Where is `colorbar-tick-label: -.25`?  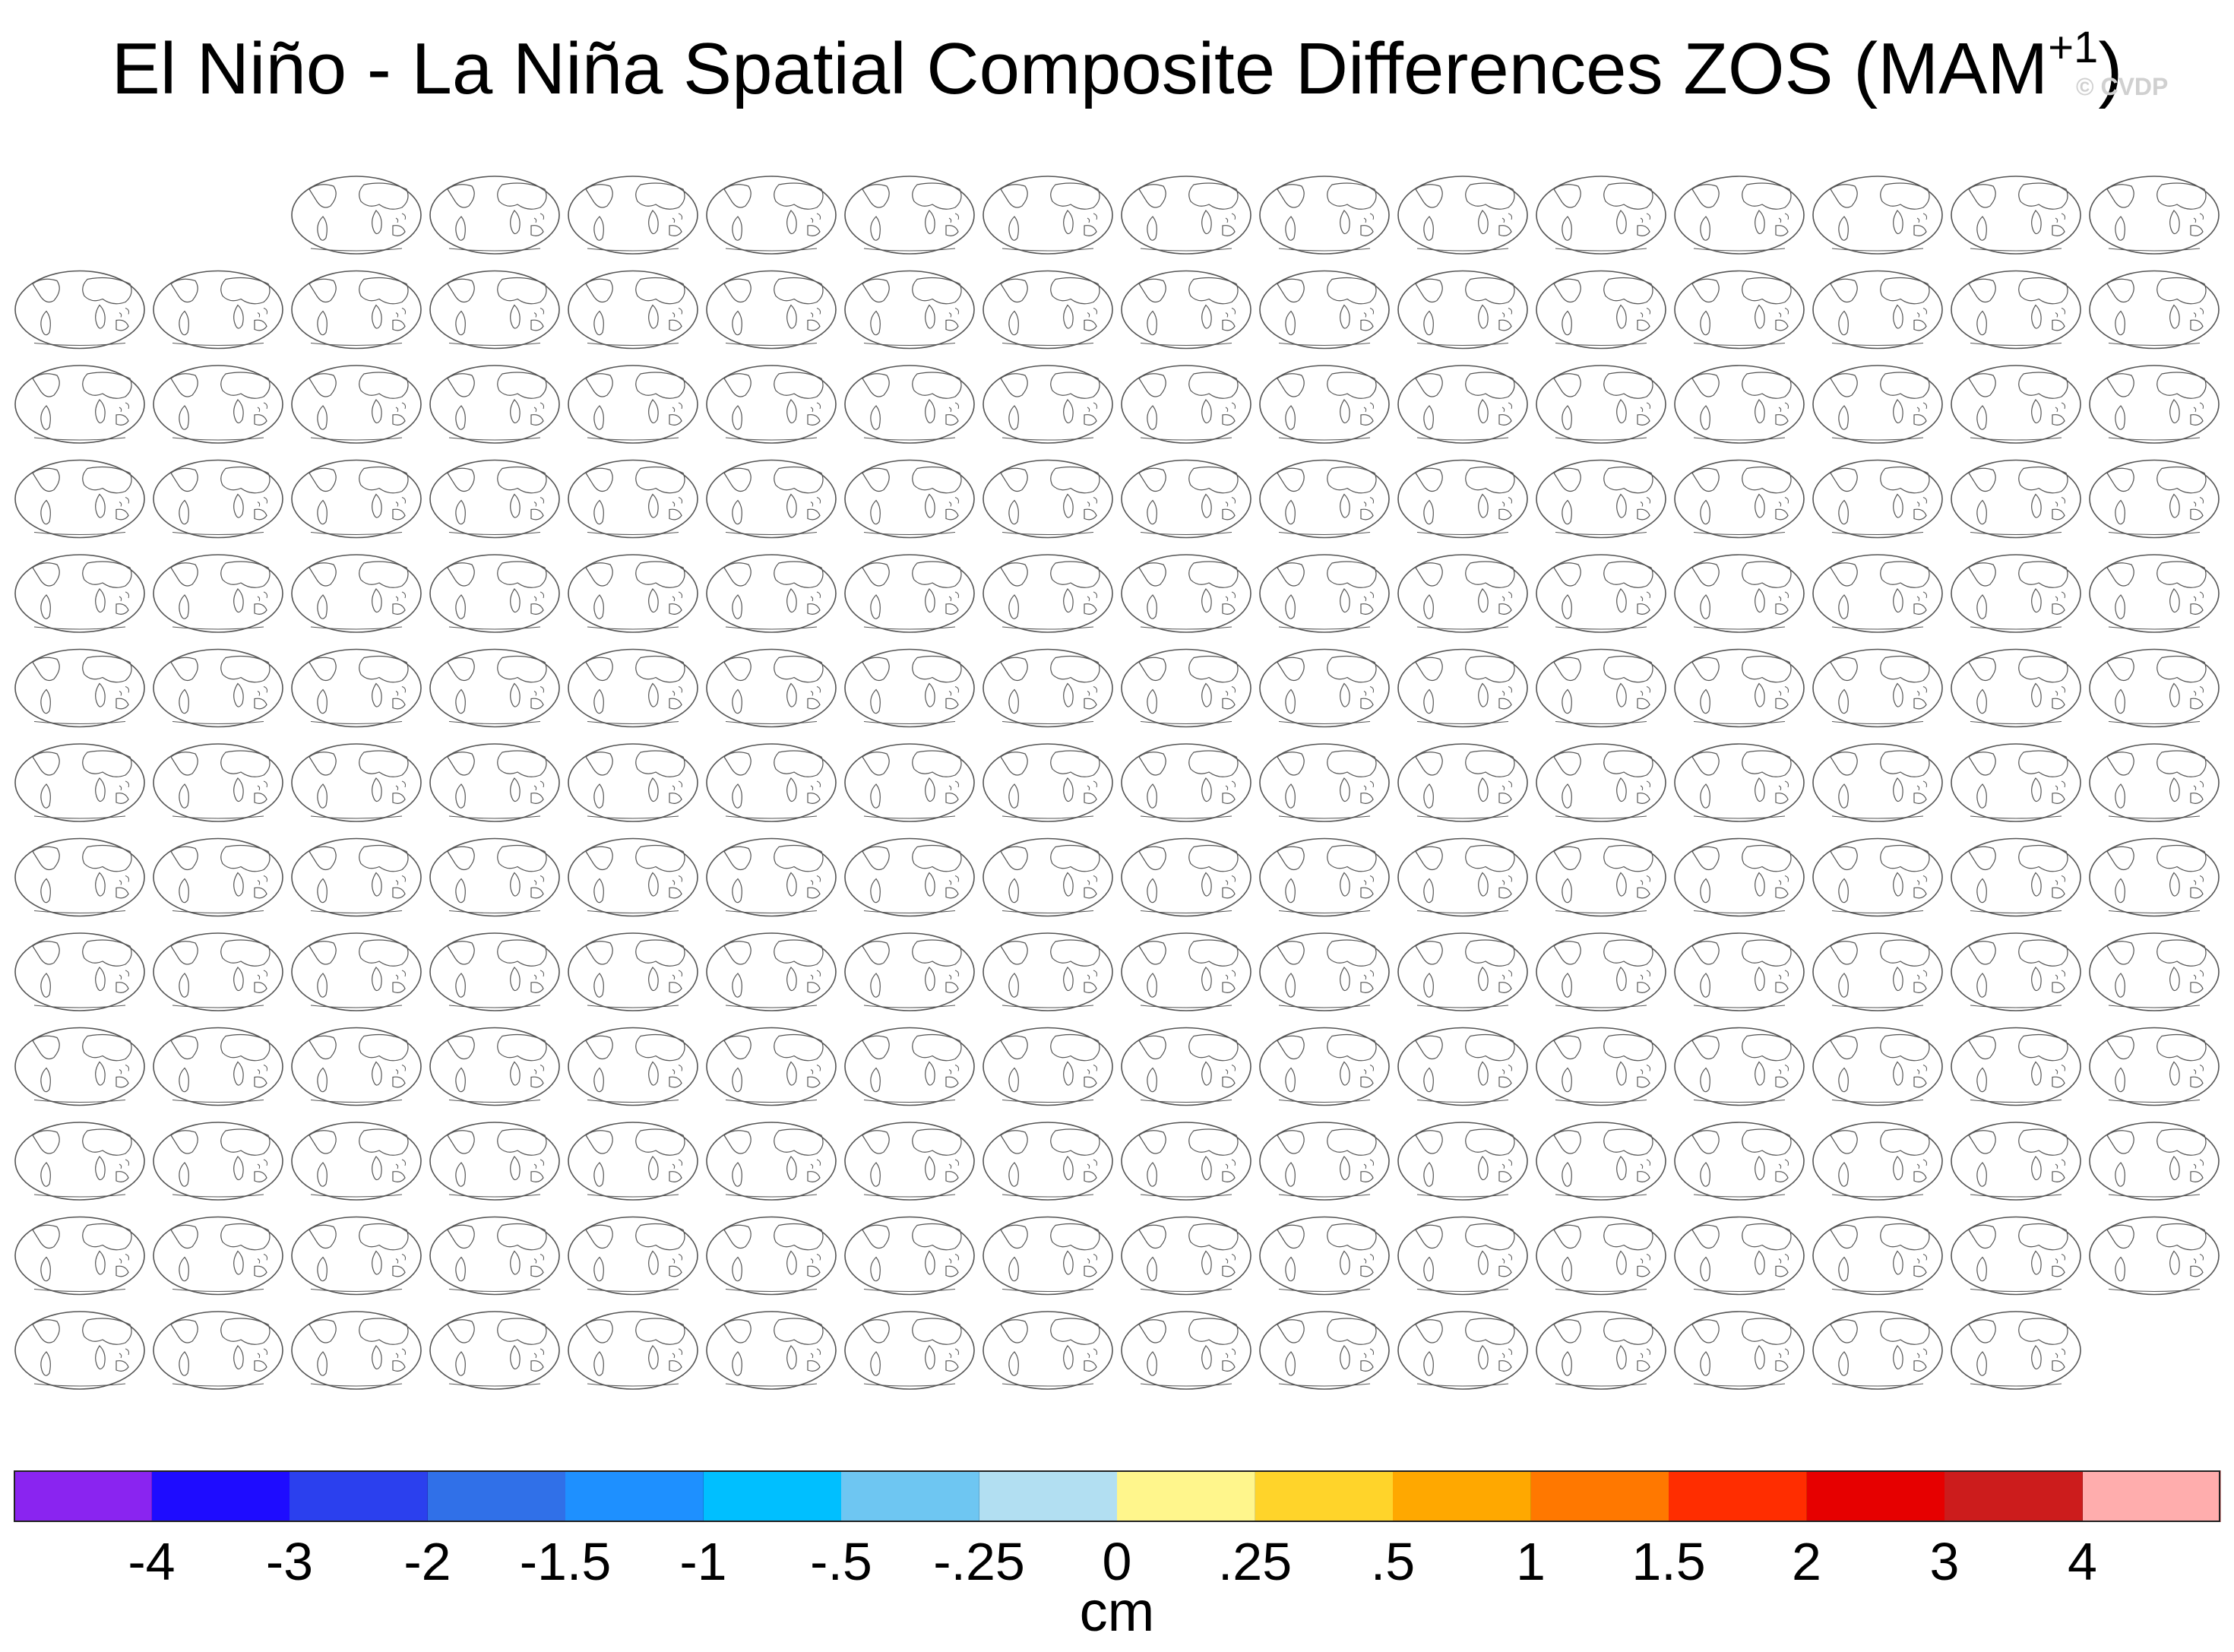 colorbar-tick-label: -.25 is located at coordinates (979, 1561).